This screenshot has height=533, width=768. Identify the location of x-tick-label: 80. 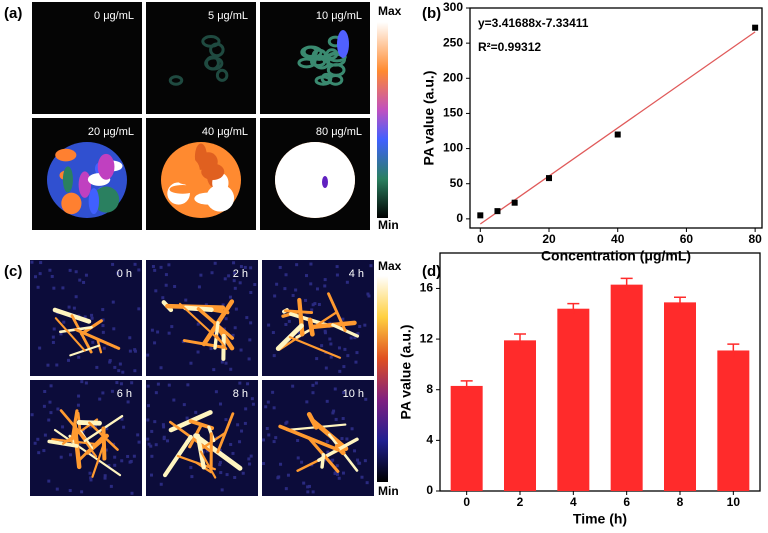
(755, 239).